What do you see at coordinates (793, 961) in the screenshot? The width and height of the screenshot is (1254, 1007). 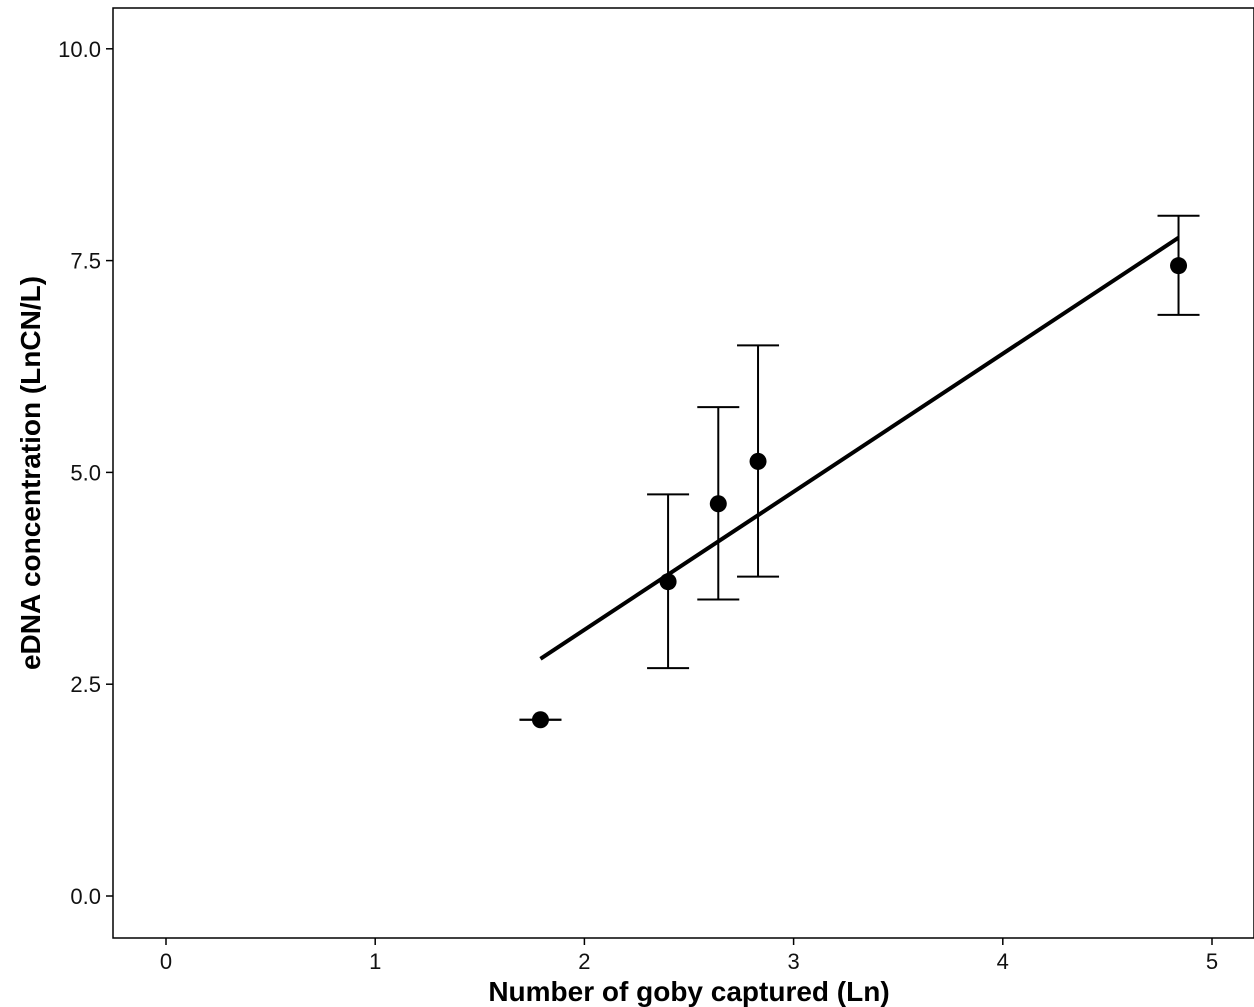 I see `x-tick-label: 3` at bounding box center [793, 961].